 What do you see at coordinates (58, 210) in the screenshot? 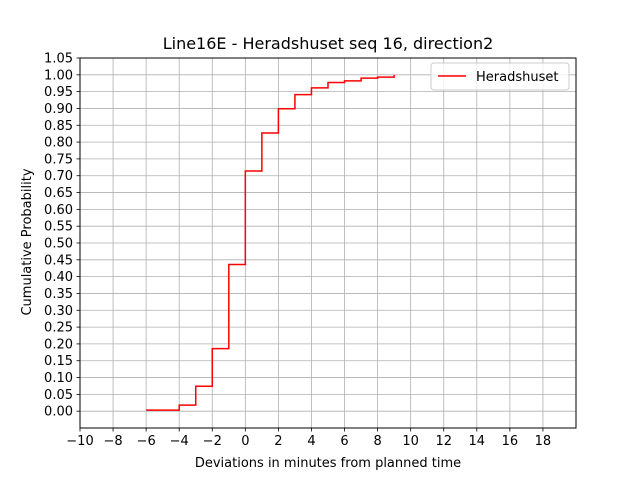
I see `y-tick-label: 0.60` at bounding box center [58, 210].